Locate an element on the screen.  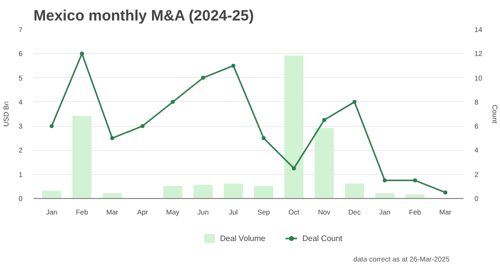
legend-label: Deal Count is located at coordinates (322, 238).